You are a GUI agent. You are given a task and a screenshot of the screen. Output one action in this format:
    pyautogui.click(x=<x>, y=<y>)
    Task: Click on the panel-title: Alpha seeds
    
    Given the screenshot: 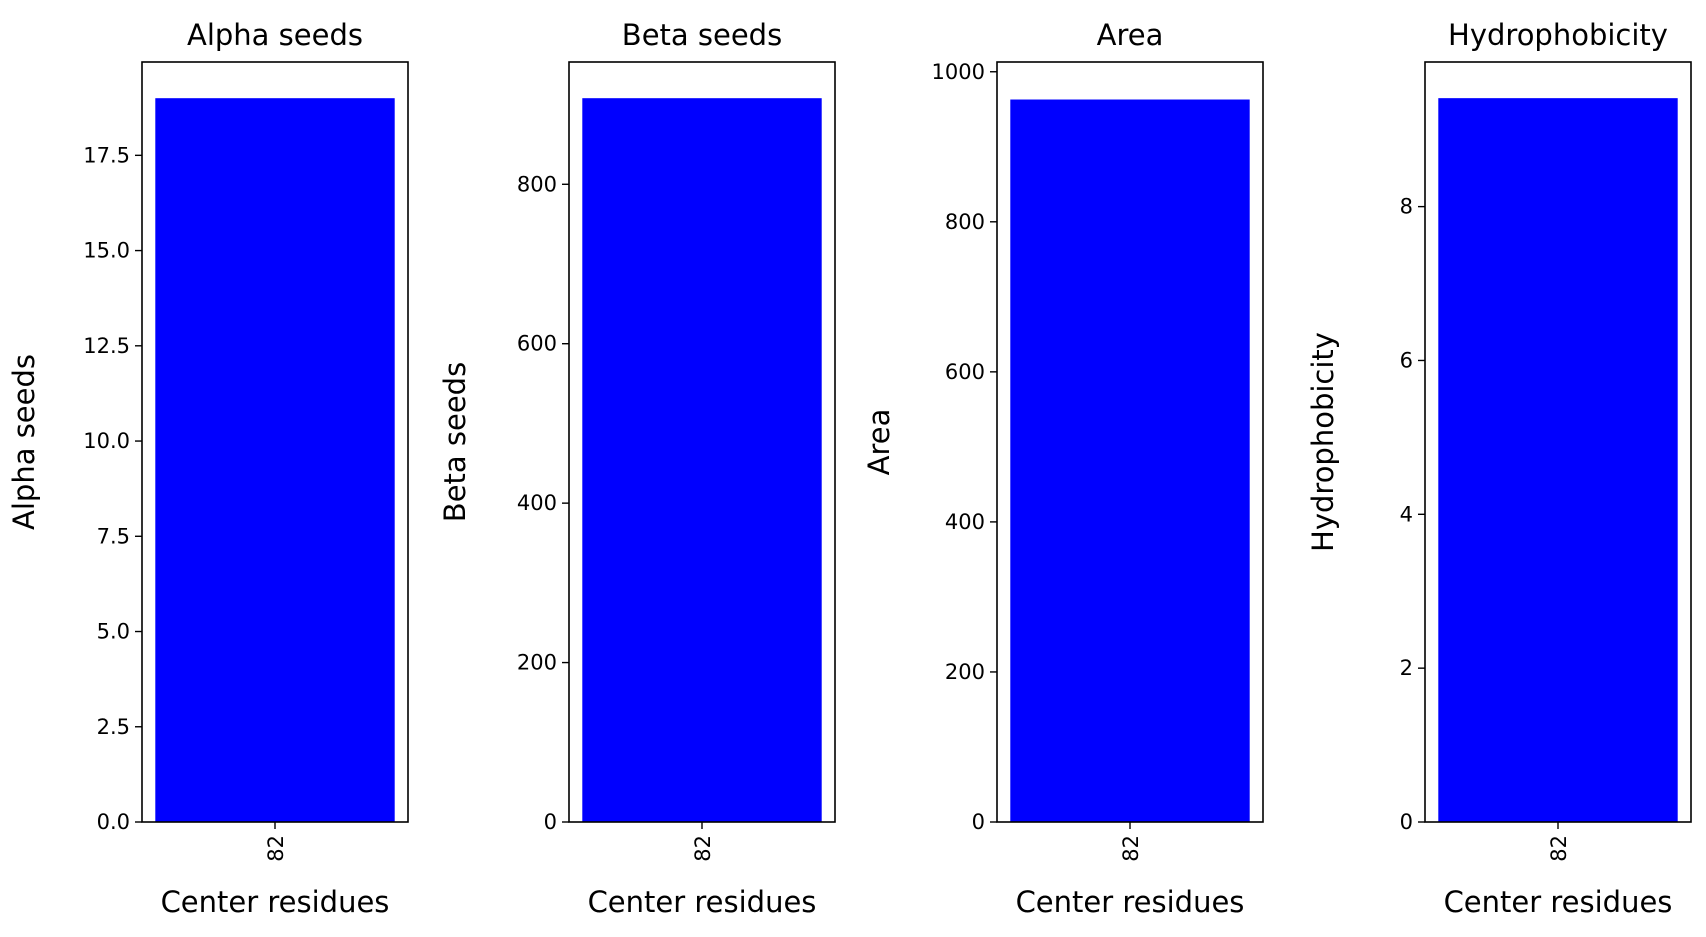 What is the action you would take?
    pyautogui.click(x=275, y=35)
    